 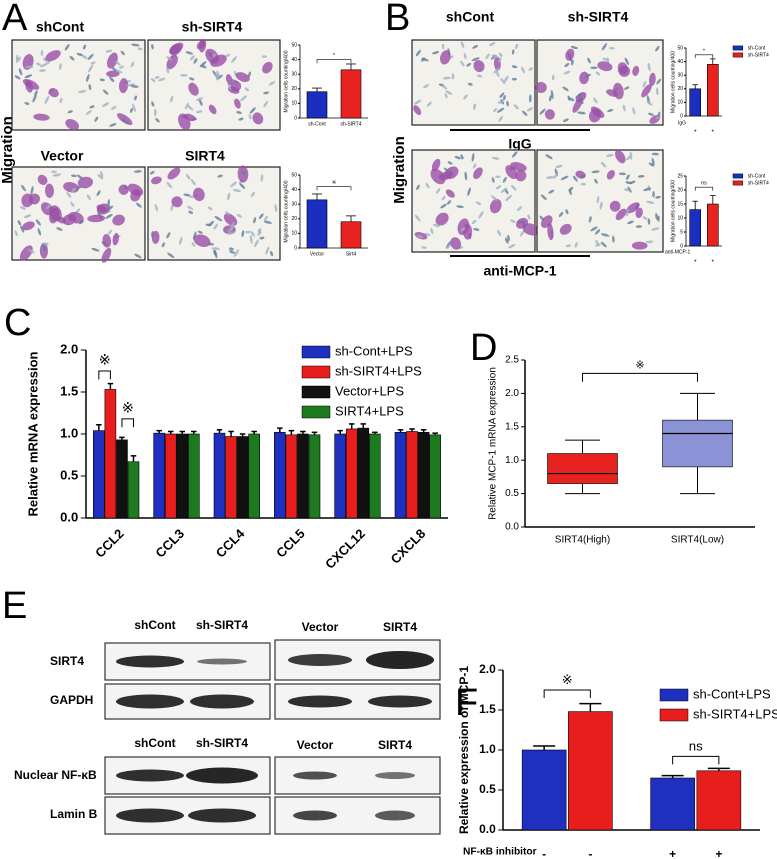 What do you see at coordinates (466, 703) in the screenshot?
I see `panel-letter: F` at bounding box center [466, 703].